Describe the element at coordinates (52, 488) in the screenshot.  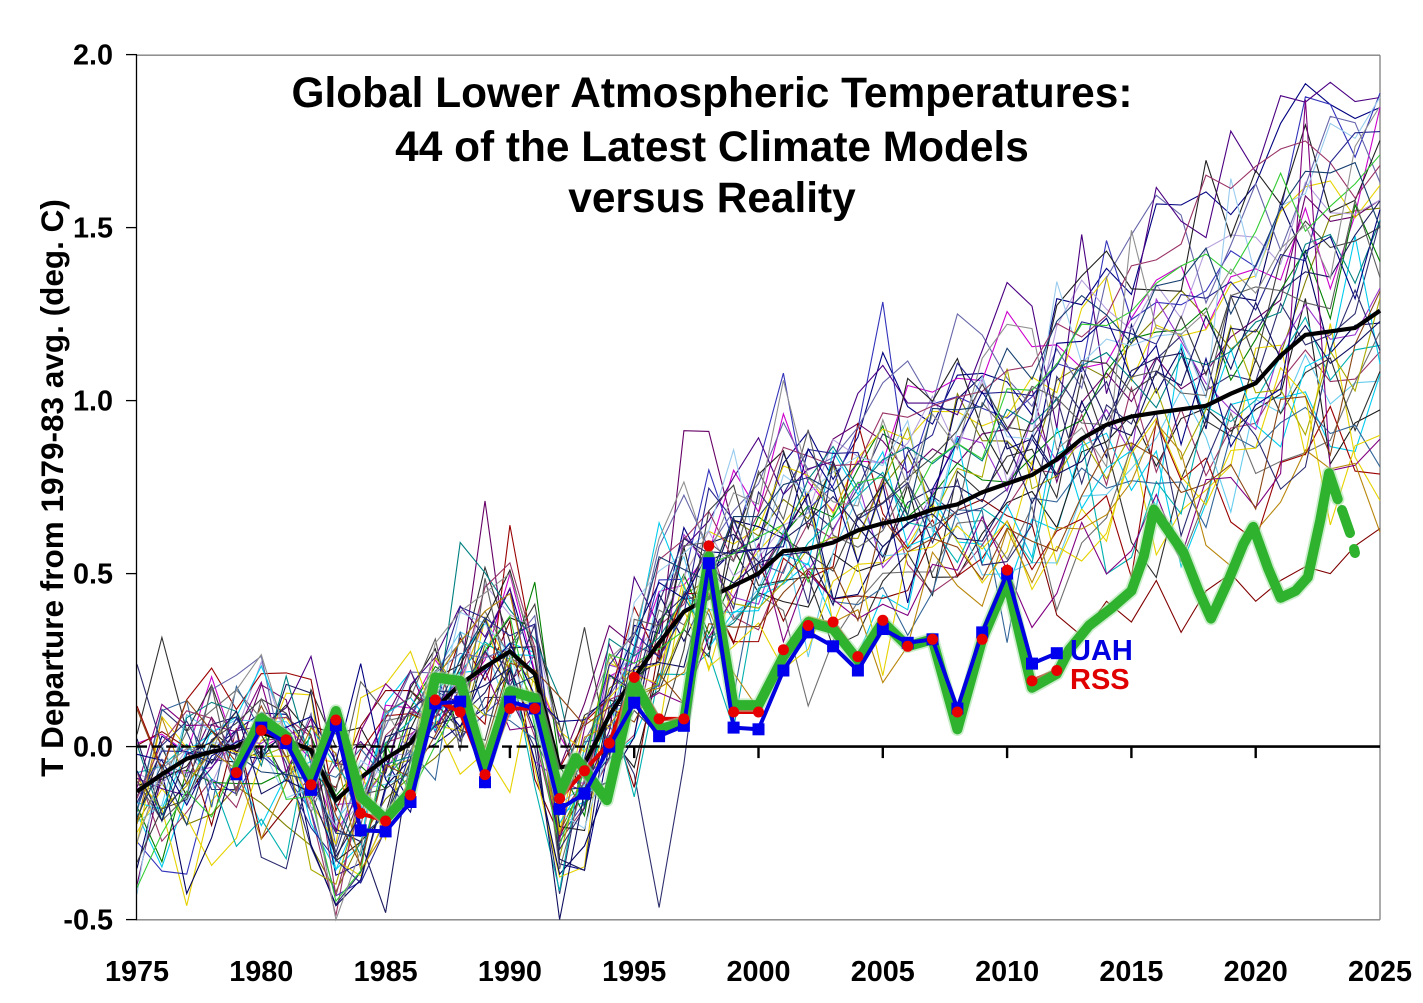
I see `svg-text:T Departure from 1979-83 avg.: T Departure from 1979-83 avg. (deg. C)` at that location.